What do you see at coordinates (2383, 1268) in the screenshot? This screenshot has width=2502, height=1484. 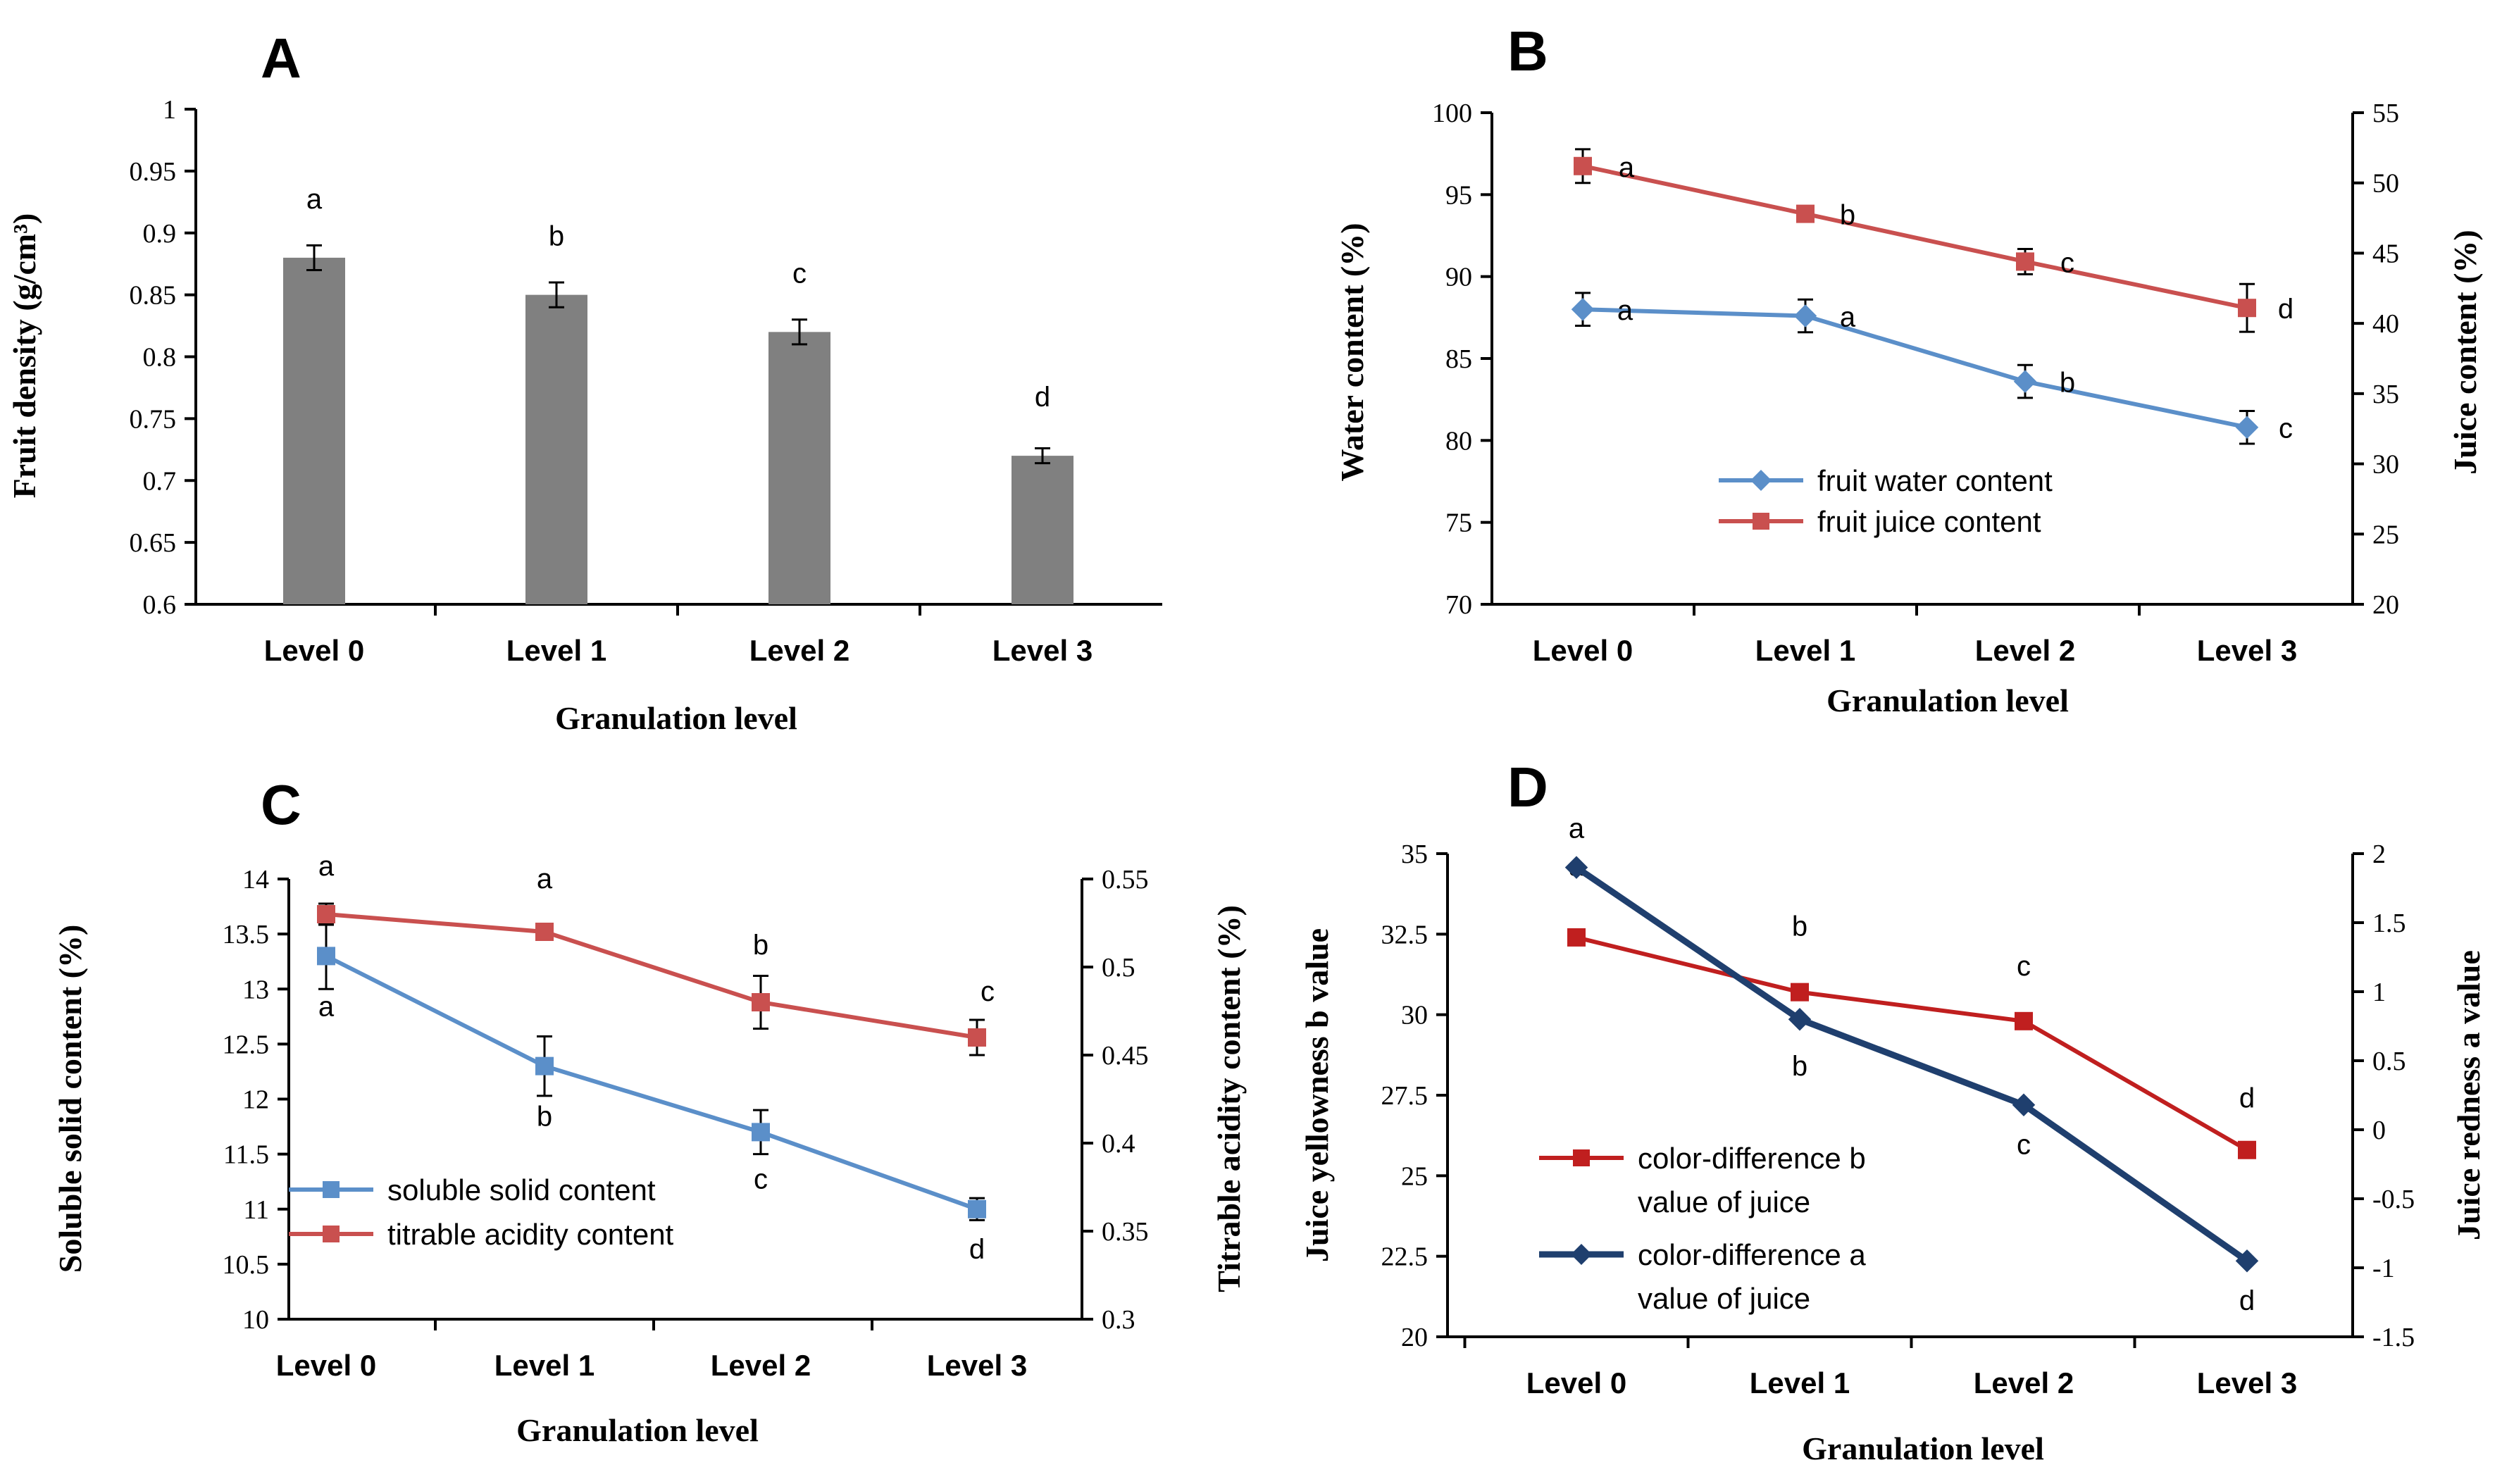 I see `y-tick-label-right: -1` at bounding box center [2383, 1268].